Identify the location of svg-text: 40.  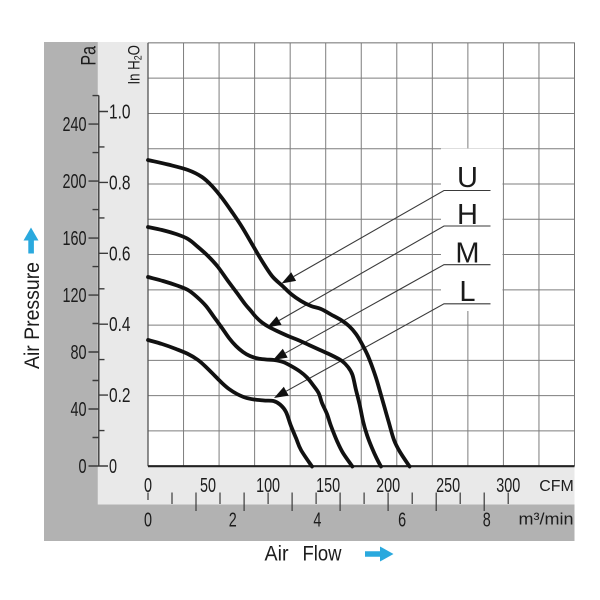
(79, 410).